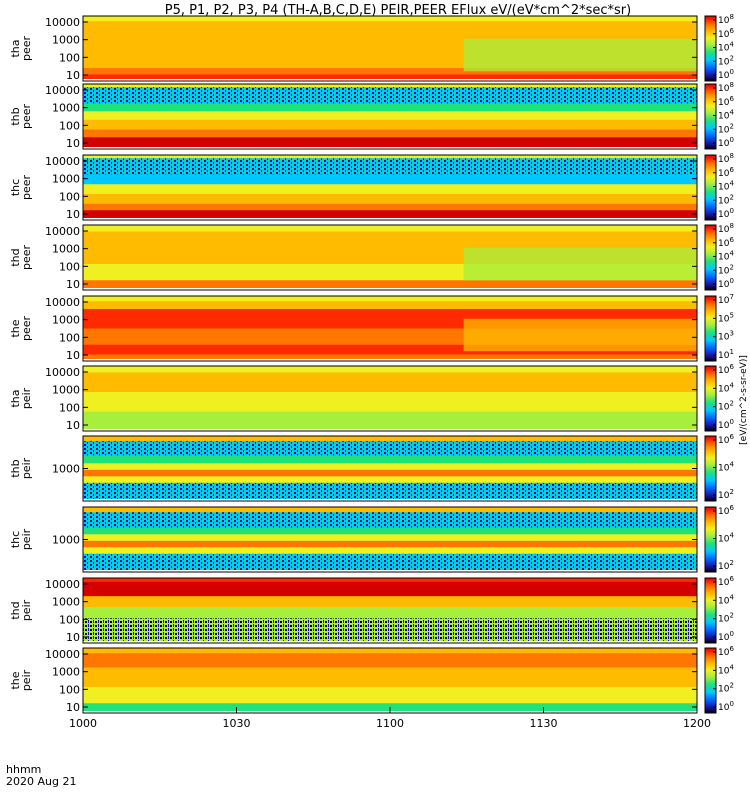  I want to click on colorbar-tick-label: 10⁵, so click(726, 317).